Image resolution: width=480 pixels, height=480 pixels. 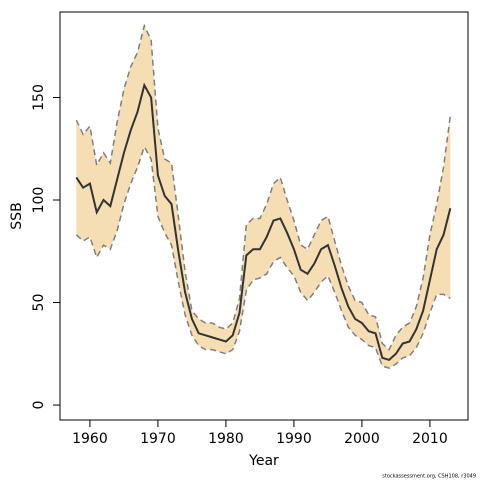 I want to click on y-tick-label: 50, so click(x=39, y=303).